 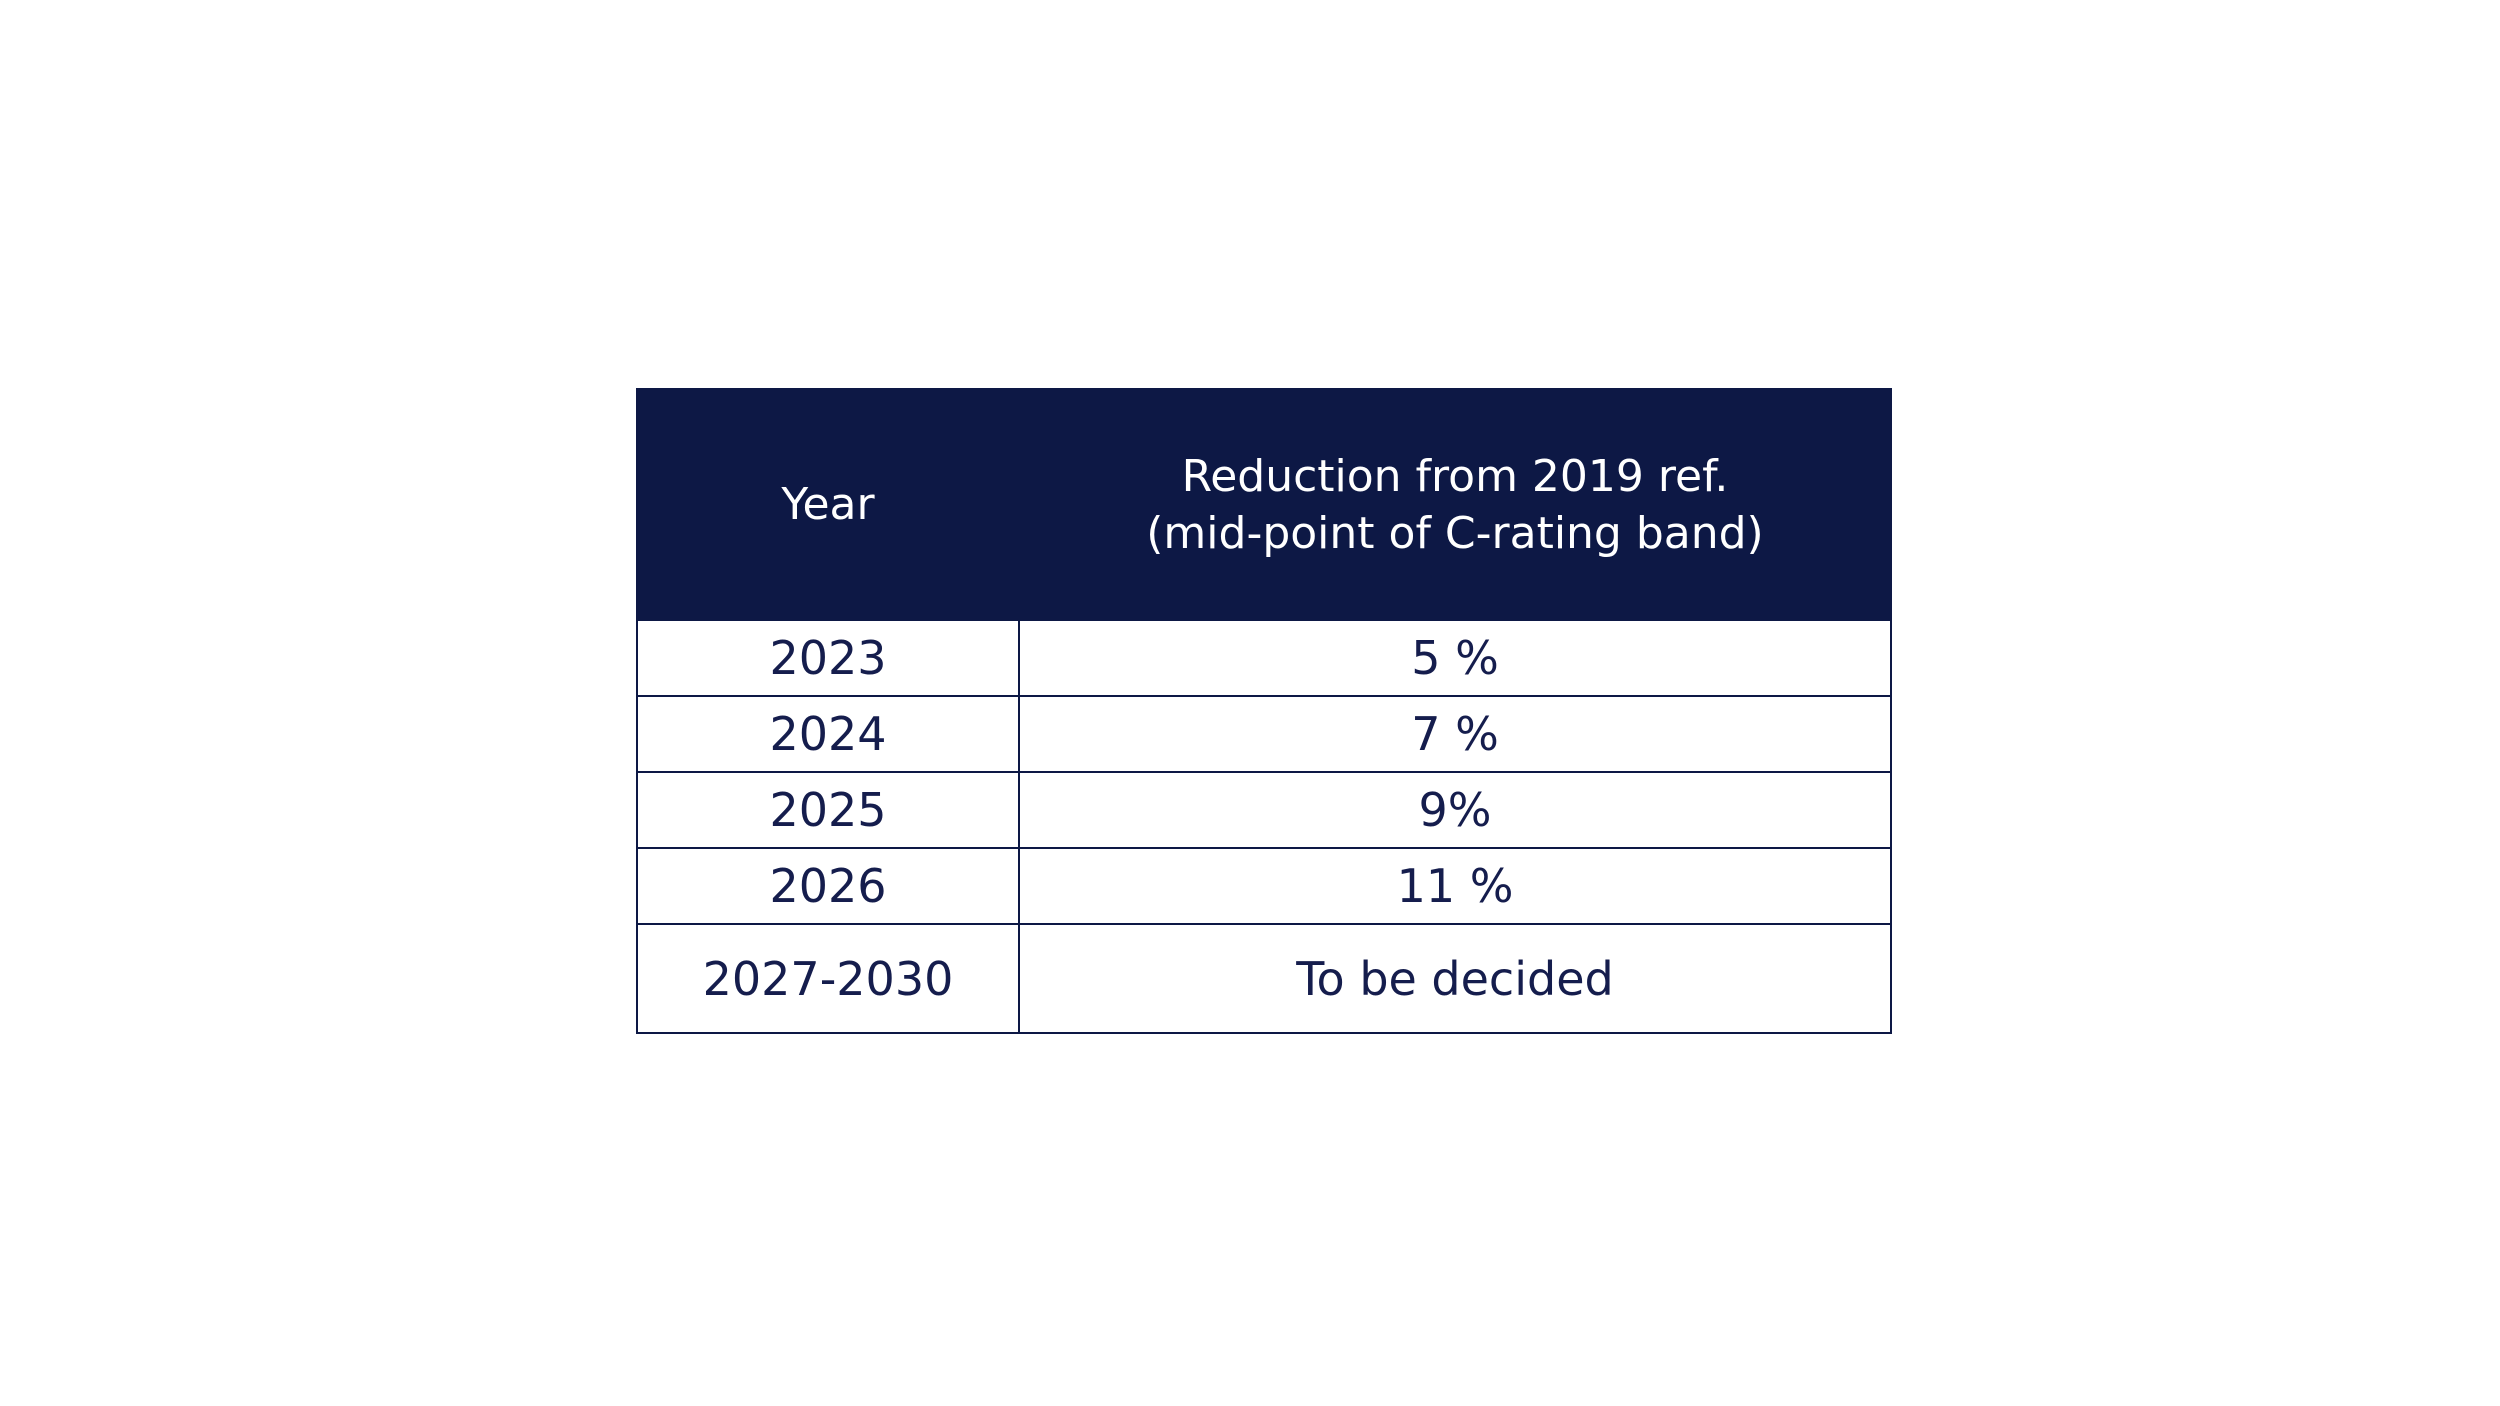 I want to click on table-row: 2023 5 %, so click(x=1264, y=658).